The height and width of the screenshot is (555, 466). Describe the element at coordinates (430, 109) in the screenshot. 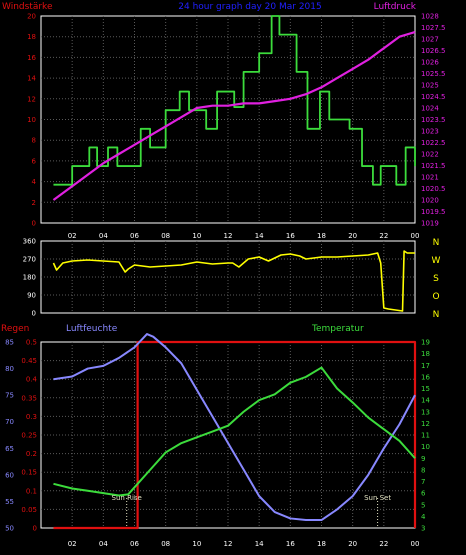

I see `y-tick-label: 1024` at that location.